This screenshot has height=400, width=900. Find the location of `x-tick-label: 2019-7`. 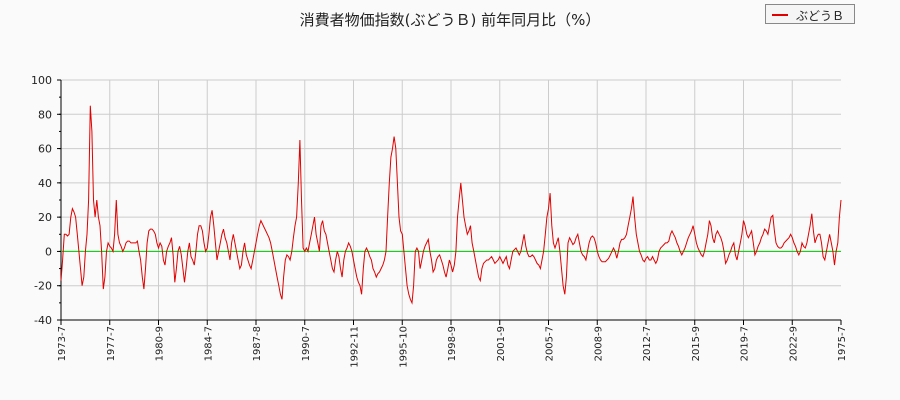

x-tick-label: 2019-7 is located at coordinates (745, 343).